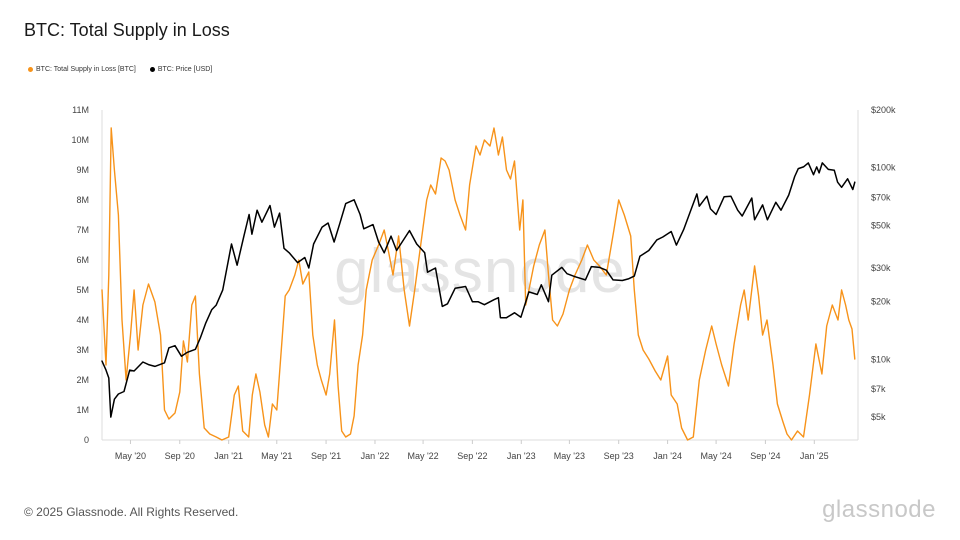 Image resolution: width=960 pixels, height=540 pixels. I want to click on legend-label-price: BTC: Price [USD], so click(185, 69).